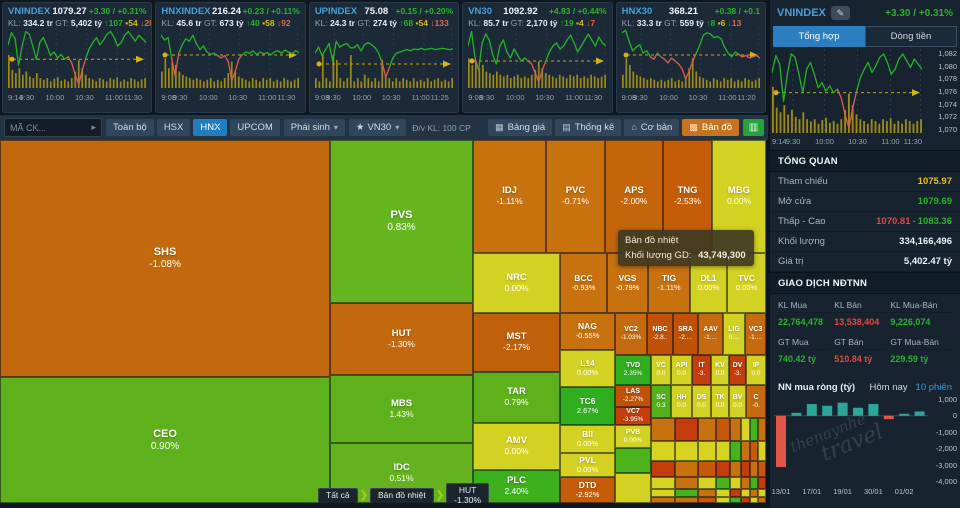 Image resolution: width=960 pixels, height=508 pixels. I want to click on treemap-cell-API: API 0.0, so click(681, 370).